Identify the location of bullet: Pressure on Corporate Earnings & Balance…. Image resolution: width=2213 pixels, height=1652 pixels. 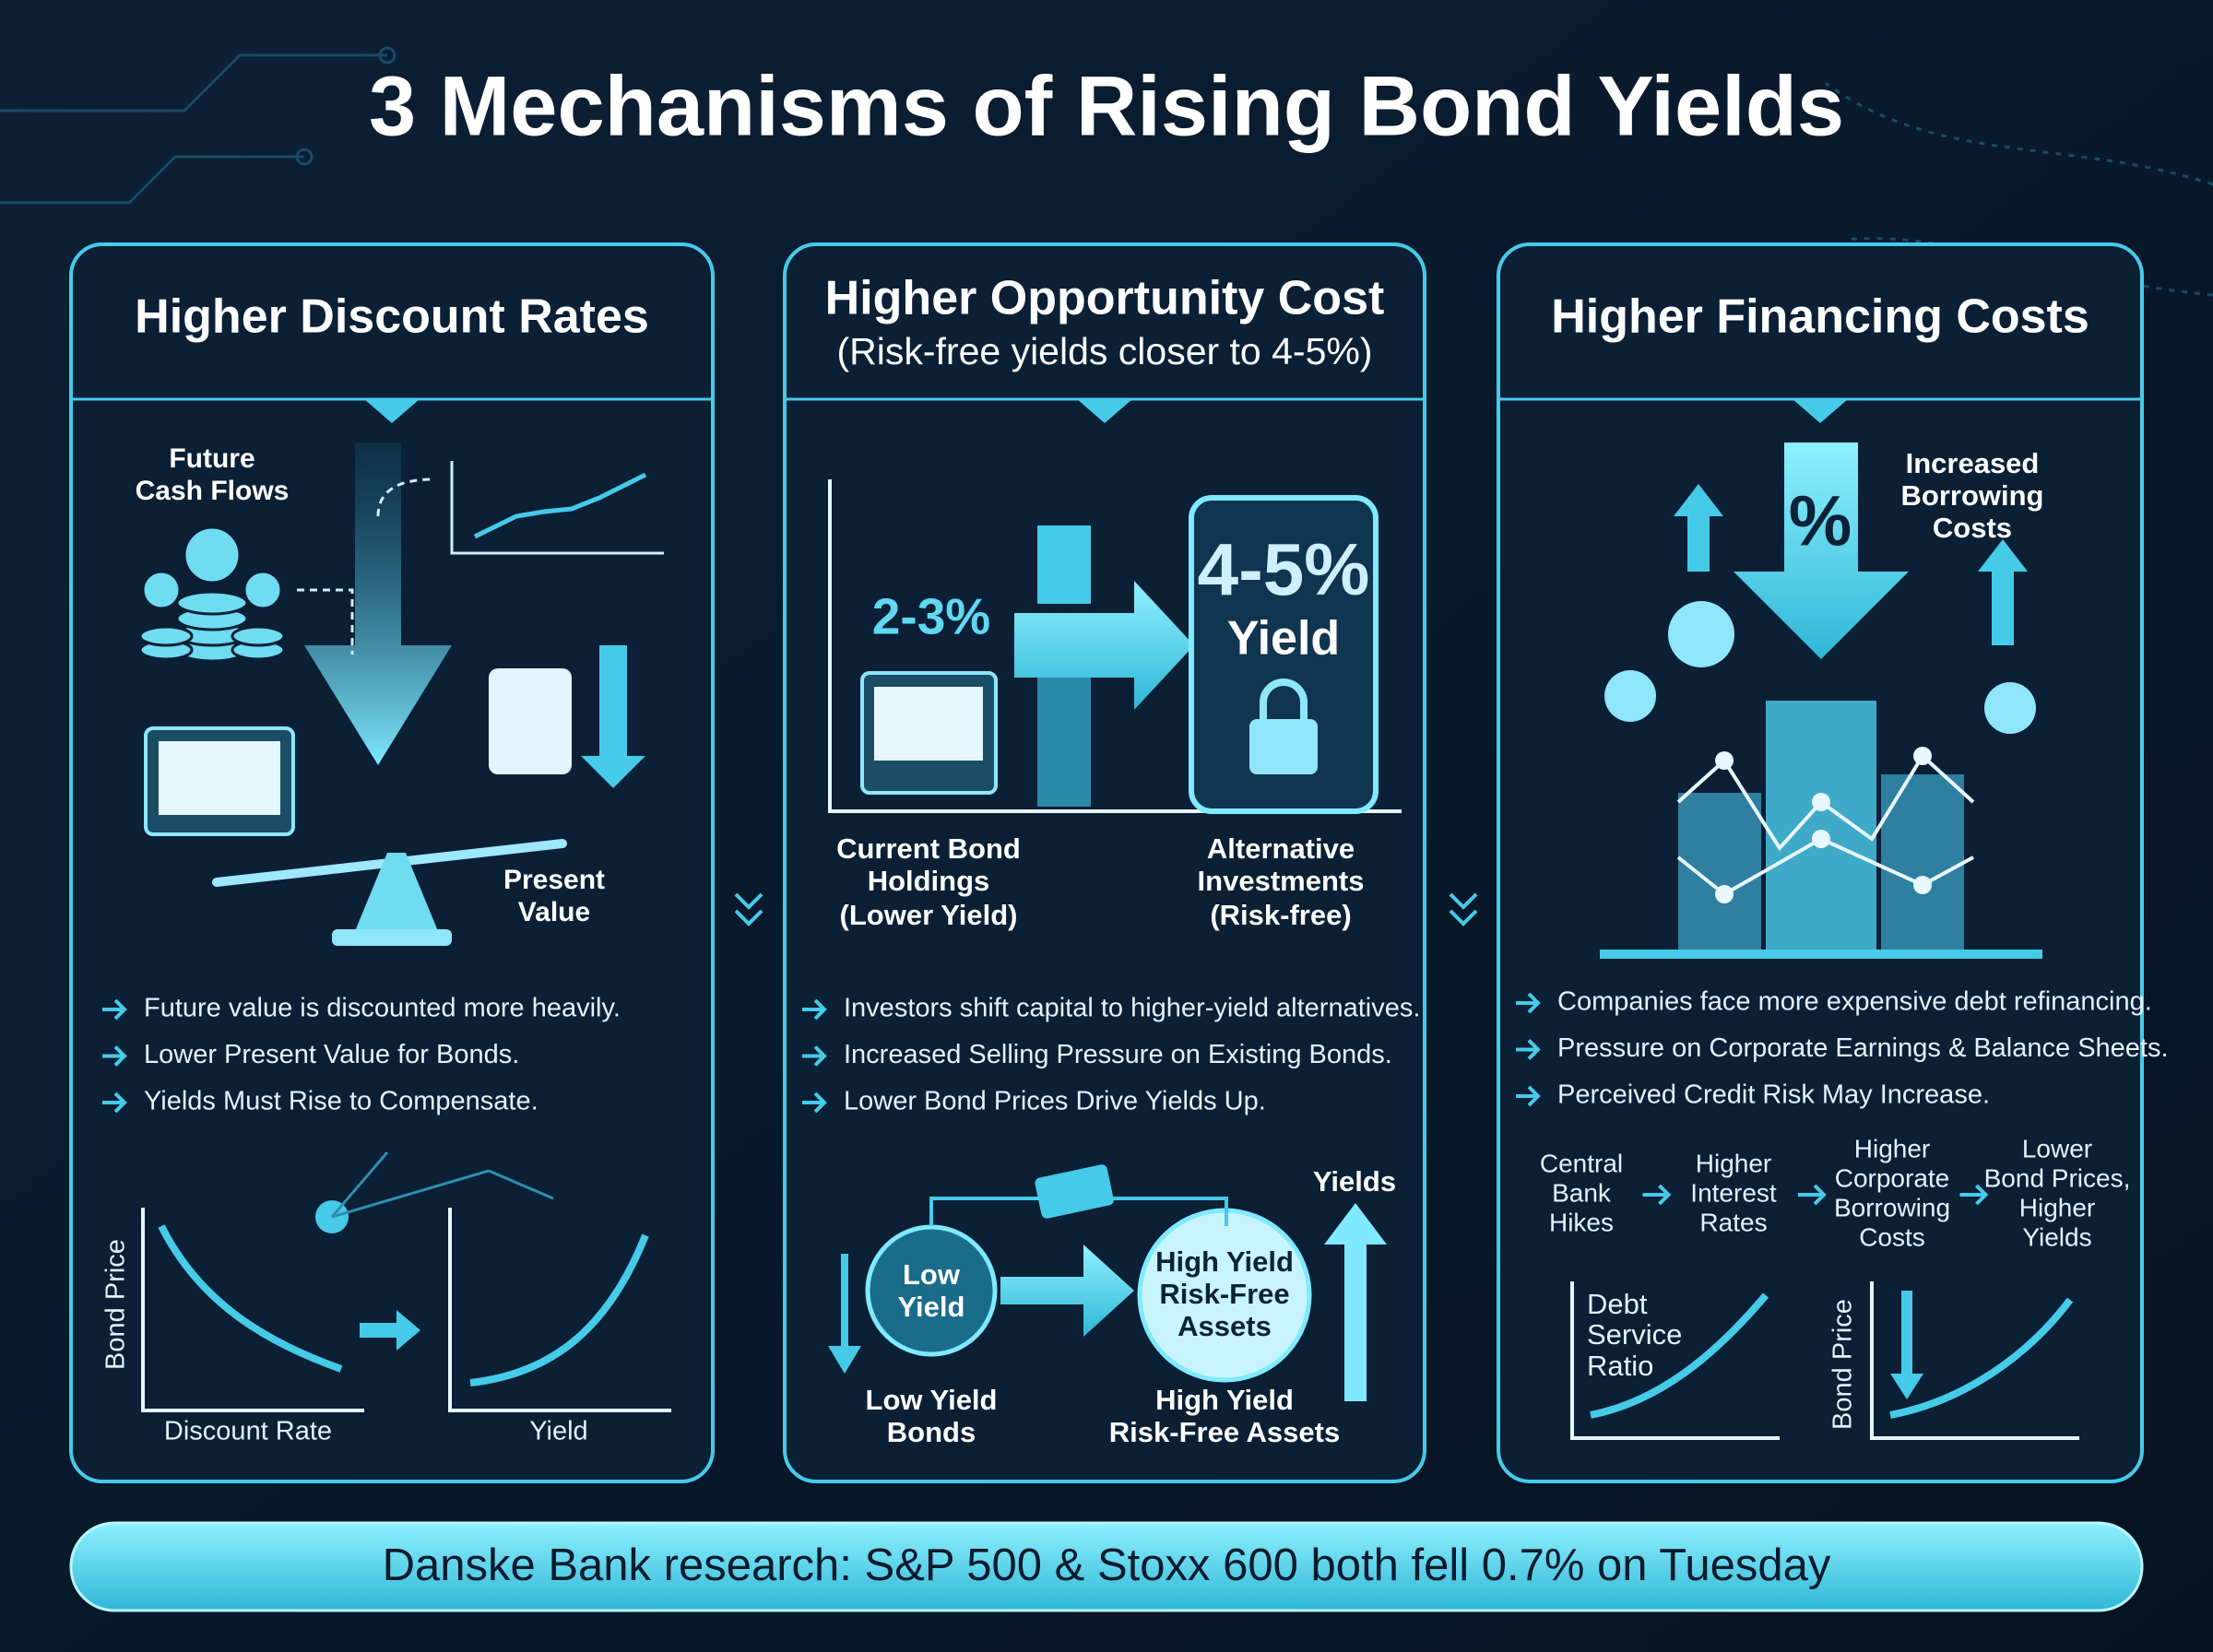
(1863, 1048).